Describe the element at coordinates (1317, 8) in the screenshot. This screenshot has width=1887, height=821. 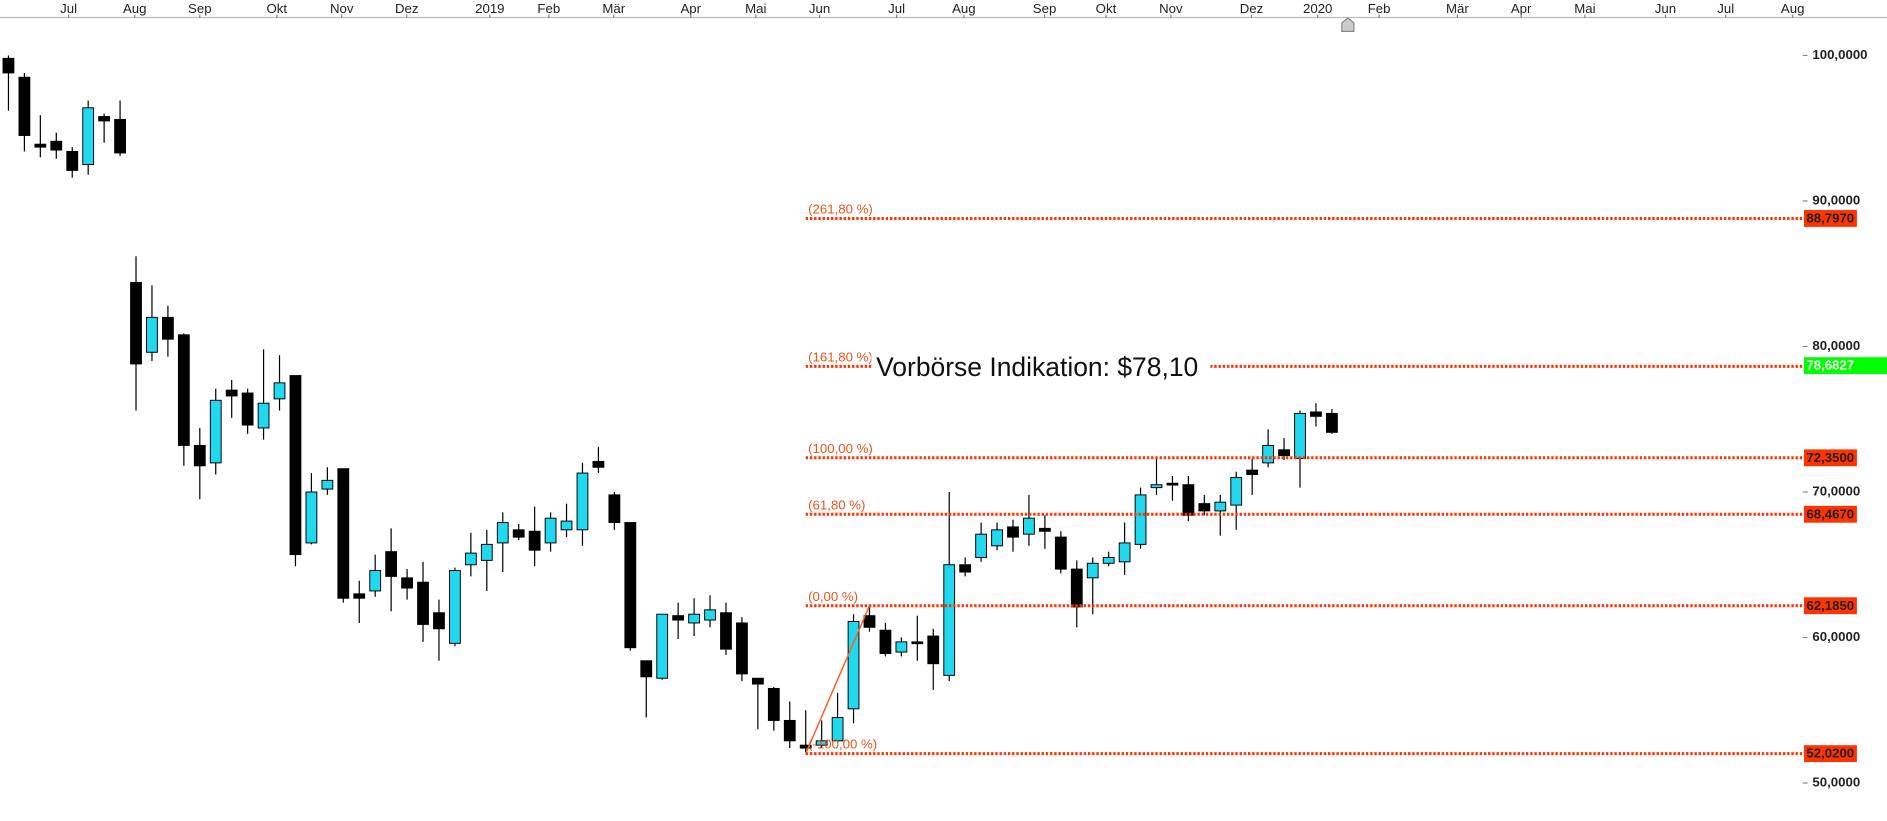
I see `x-tick-label: 2020` at that location.